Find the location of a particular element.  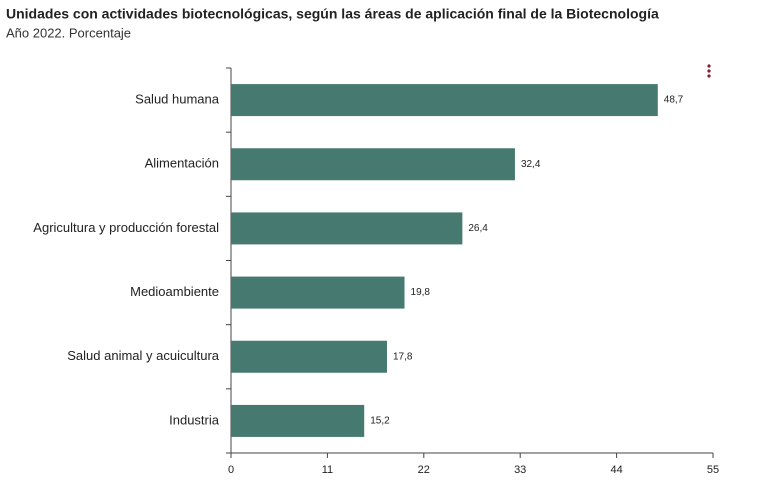

x-tick-label: 11 is located at coordinates (327, 470).